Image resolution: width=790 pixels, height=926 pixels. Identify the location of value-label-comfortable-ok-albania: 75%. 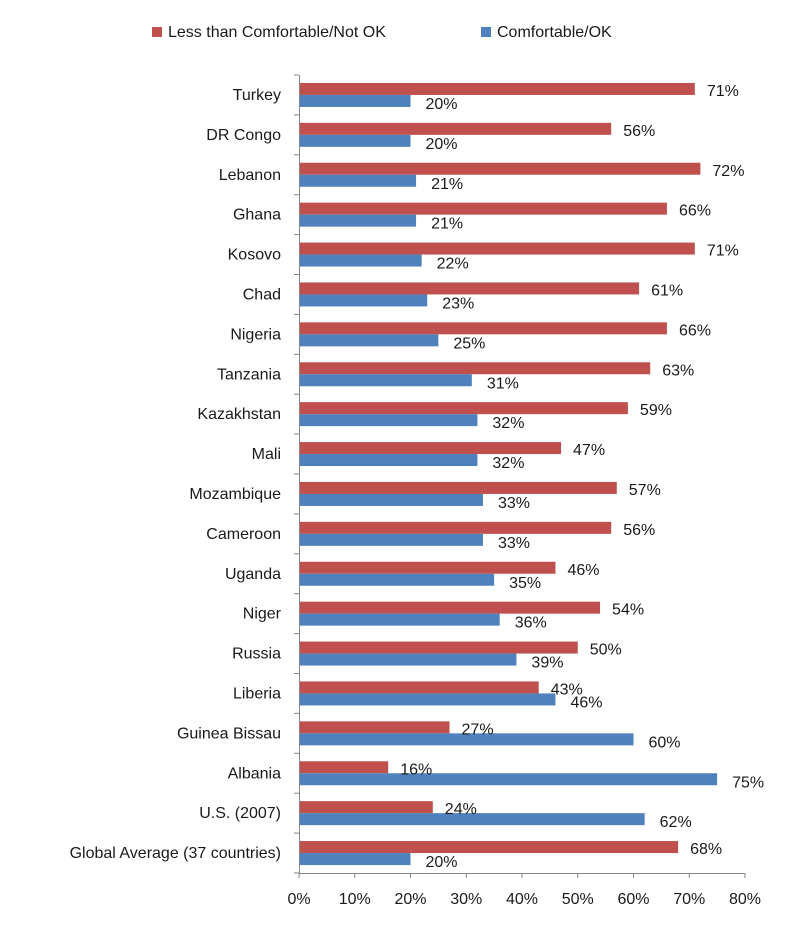
(748, 782).